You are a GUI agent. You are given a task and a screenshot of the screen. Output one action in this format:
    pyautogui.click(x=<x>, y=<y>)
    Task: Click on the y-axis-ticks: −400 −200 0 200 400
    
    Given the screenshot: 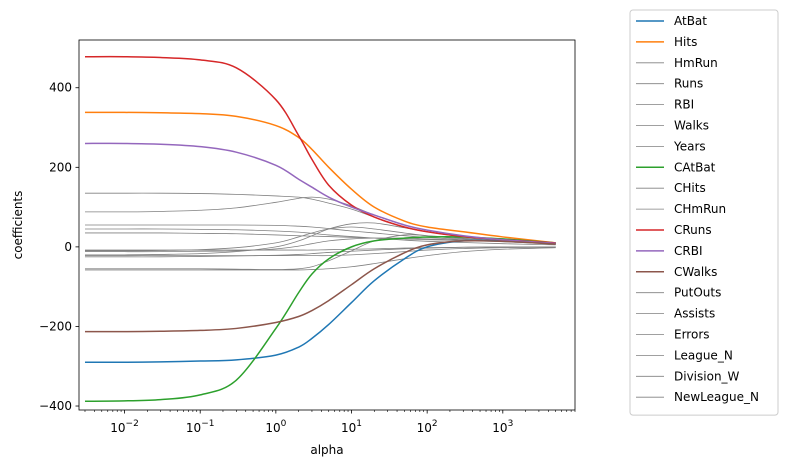 What is the action you would take?
    pyautogui.click(x=59, y=247)
    